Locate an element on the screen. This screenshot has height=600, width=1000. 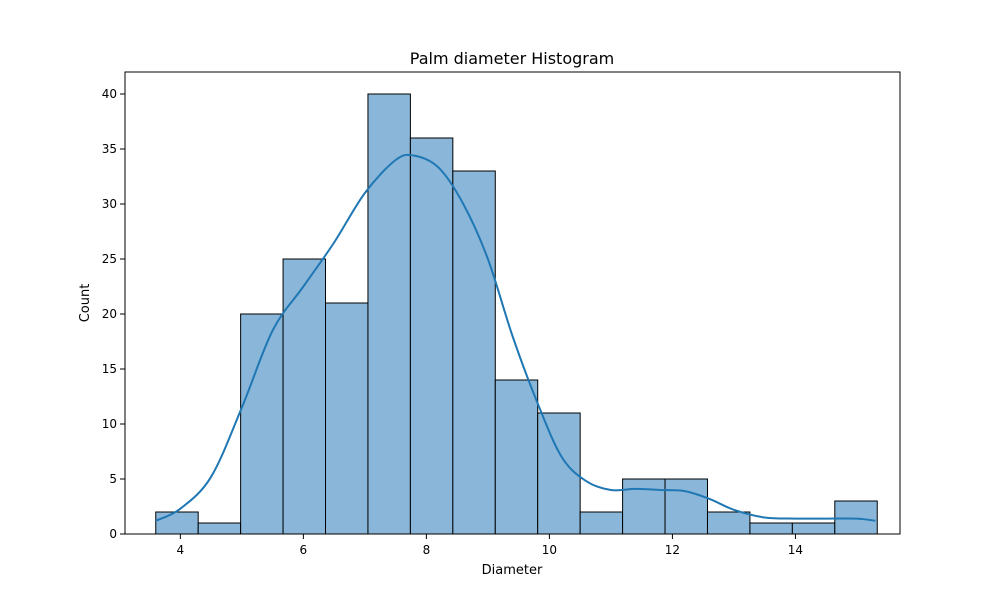
y-axis-ticks: 0 5 10 15 20 25 30 35 40 is located at coordinates (113, 314).